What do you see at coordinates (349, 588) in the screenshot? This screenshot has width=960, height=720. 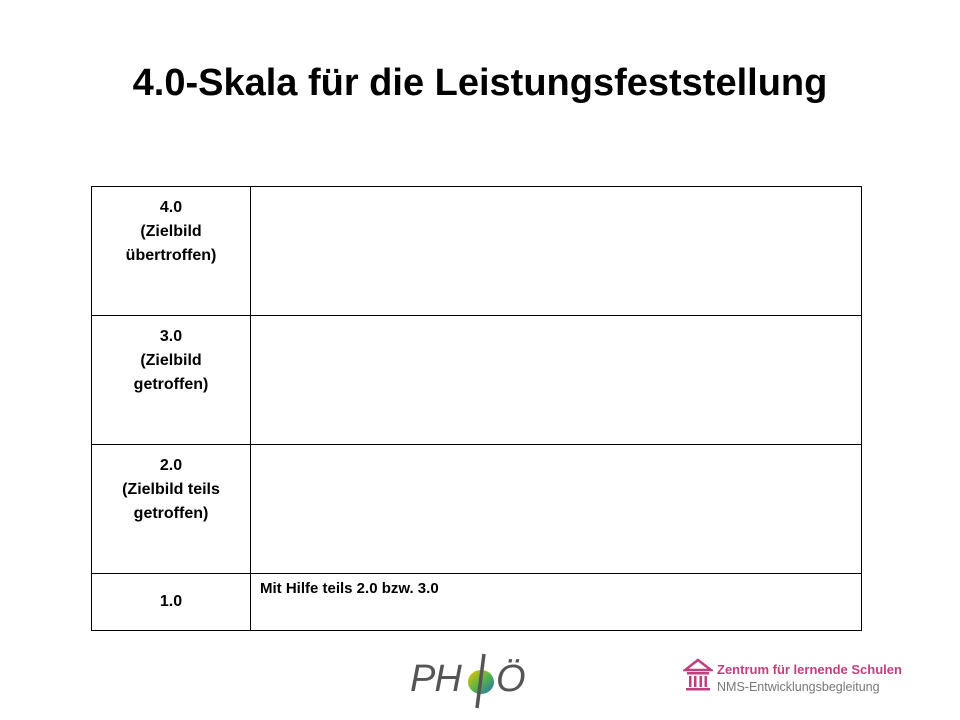 I see `description-text: Mit Hilfe teils 2.0 bzw. 3.0` at bounding box center [349, 588].